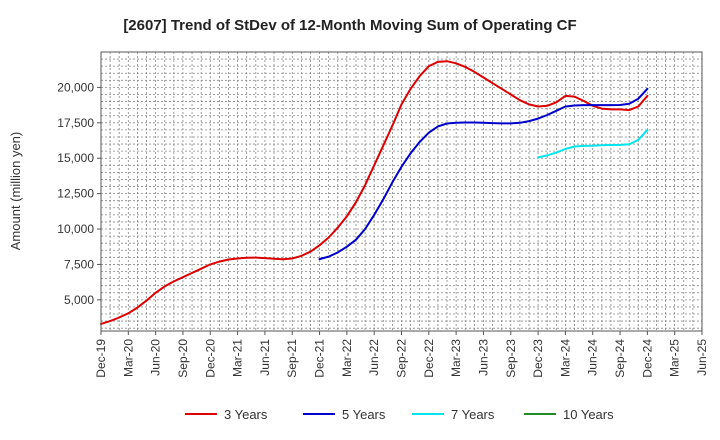 The height and width of the screenshot is (440, 720). Describe the element at coordinates (75, 229) in the screenshot. I see `y-tick-label: 10,000` at that location.